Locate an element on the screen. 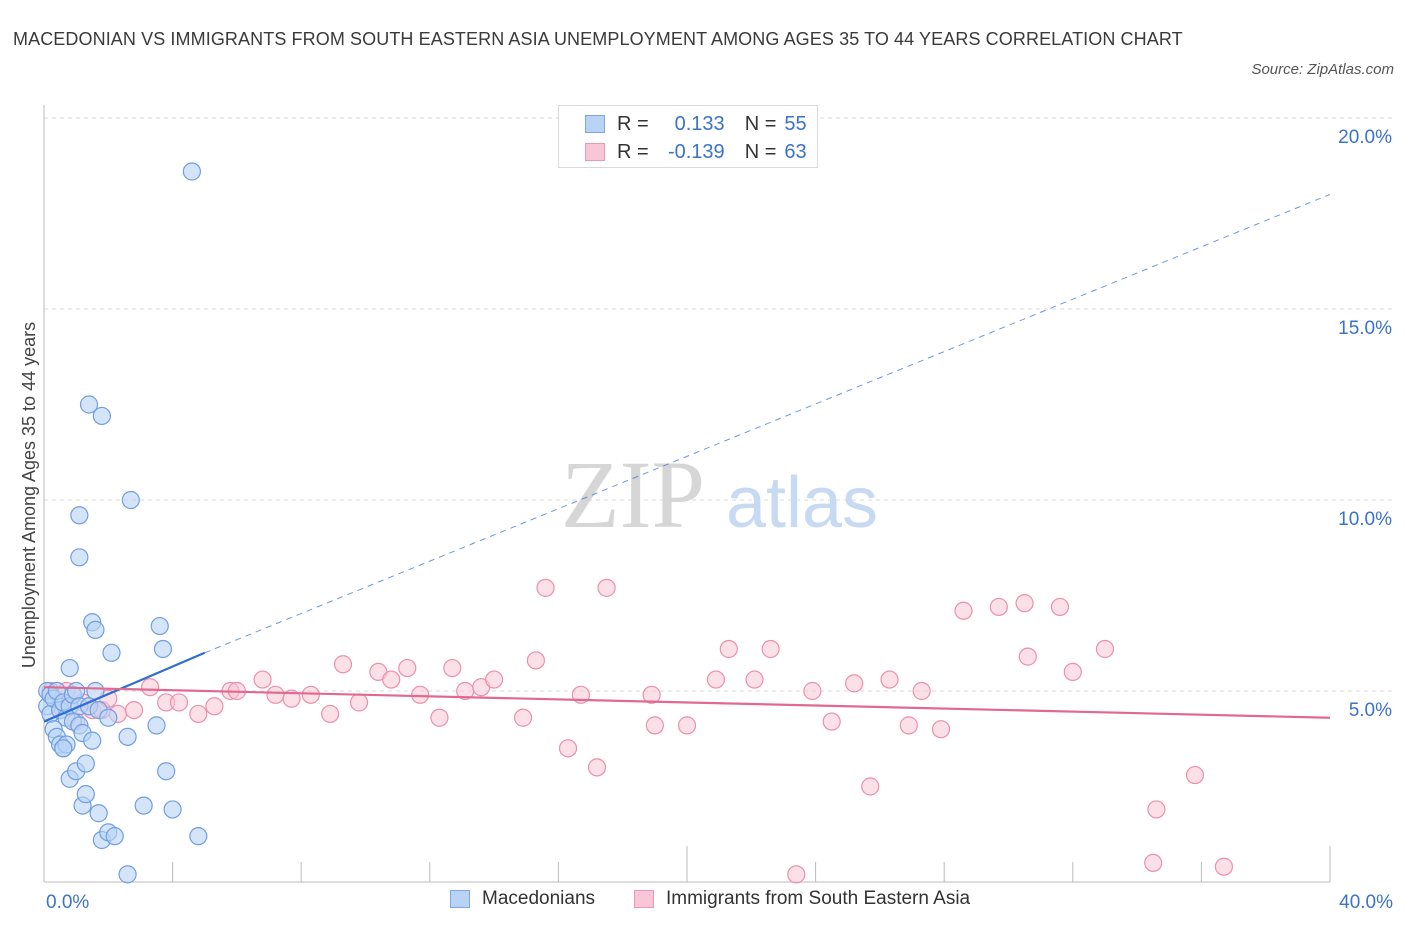 The height and width of the screenshot is (930, 1406). trend-macedonians is located at coordinates (124, 687).